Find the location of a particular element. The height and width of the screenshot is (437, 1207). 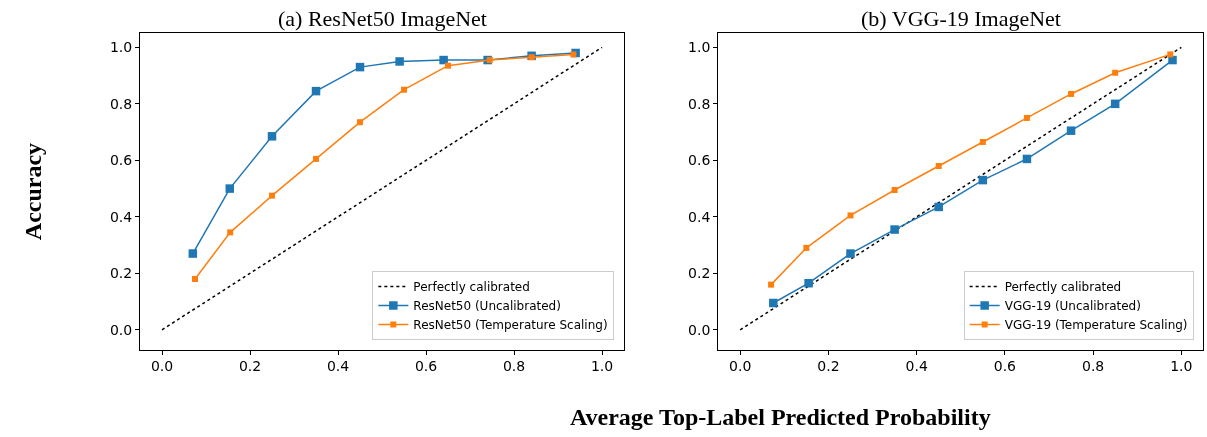

chart-title: (b) VGG-19 ImageNet is located at coordinates (961, 18).